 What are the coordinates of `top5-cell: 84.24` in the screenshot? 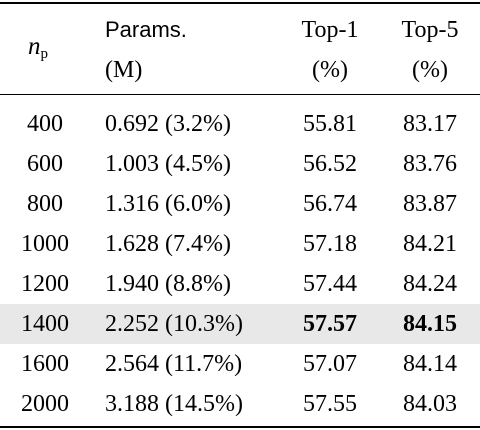 It's located at (430, 284).